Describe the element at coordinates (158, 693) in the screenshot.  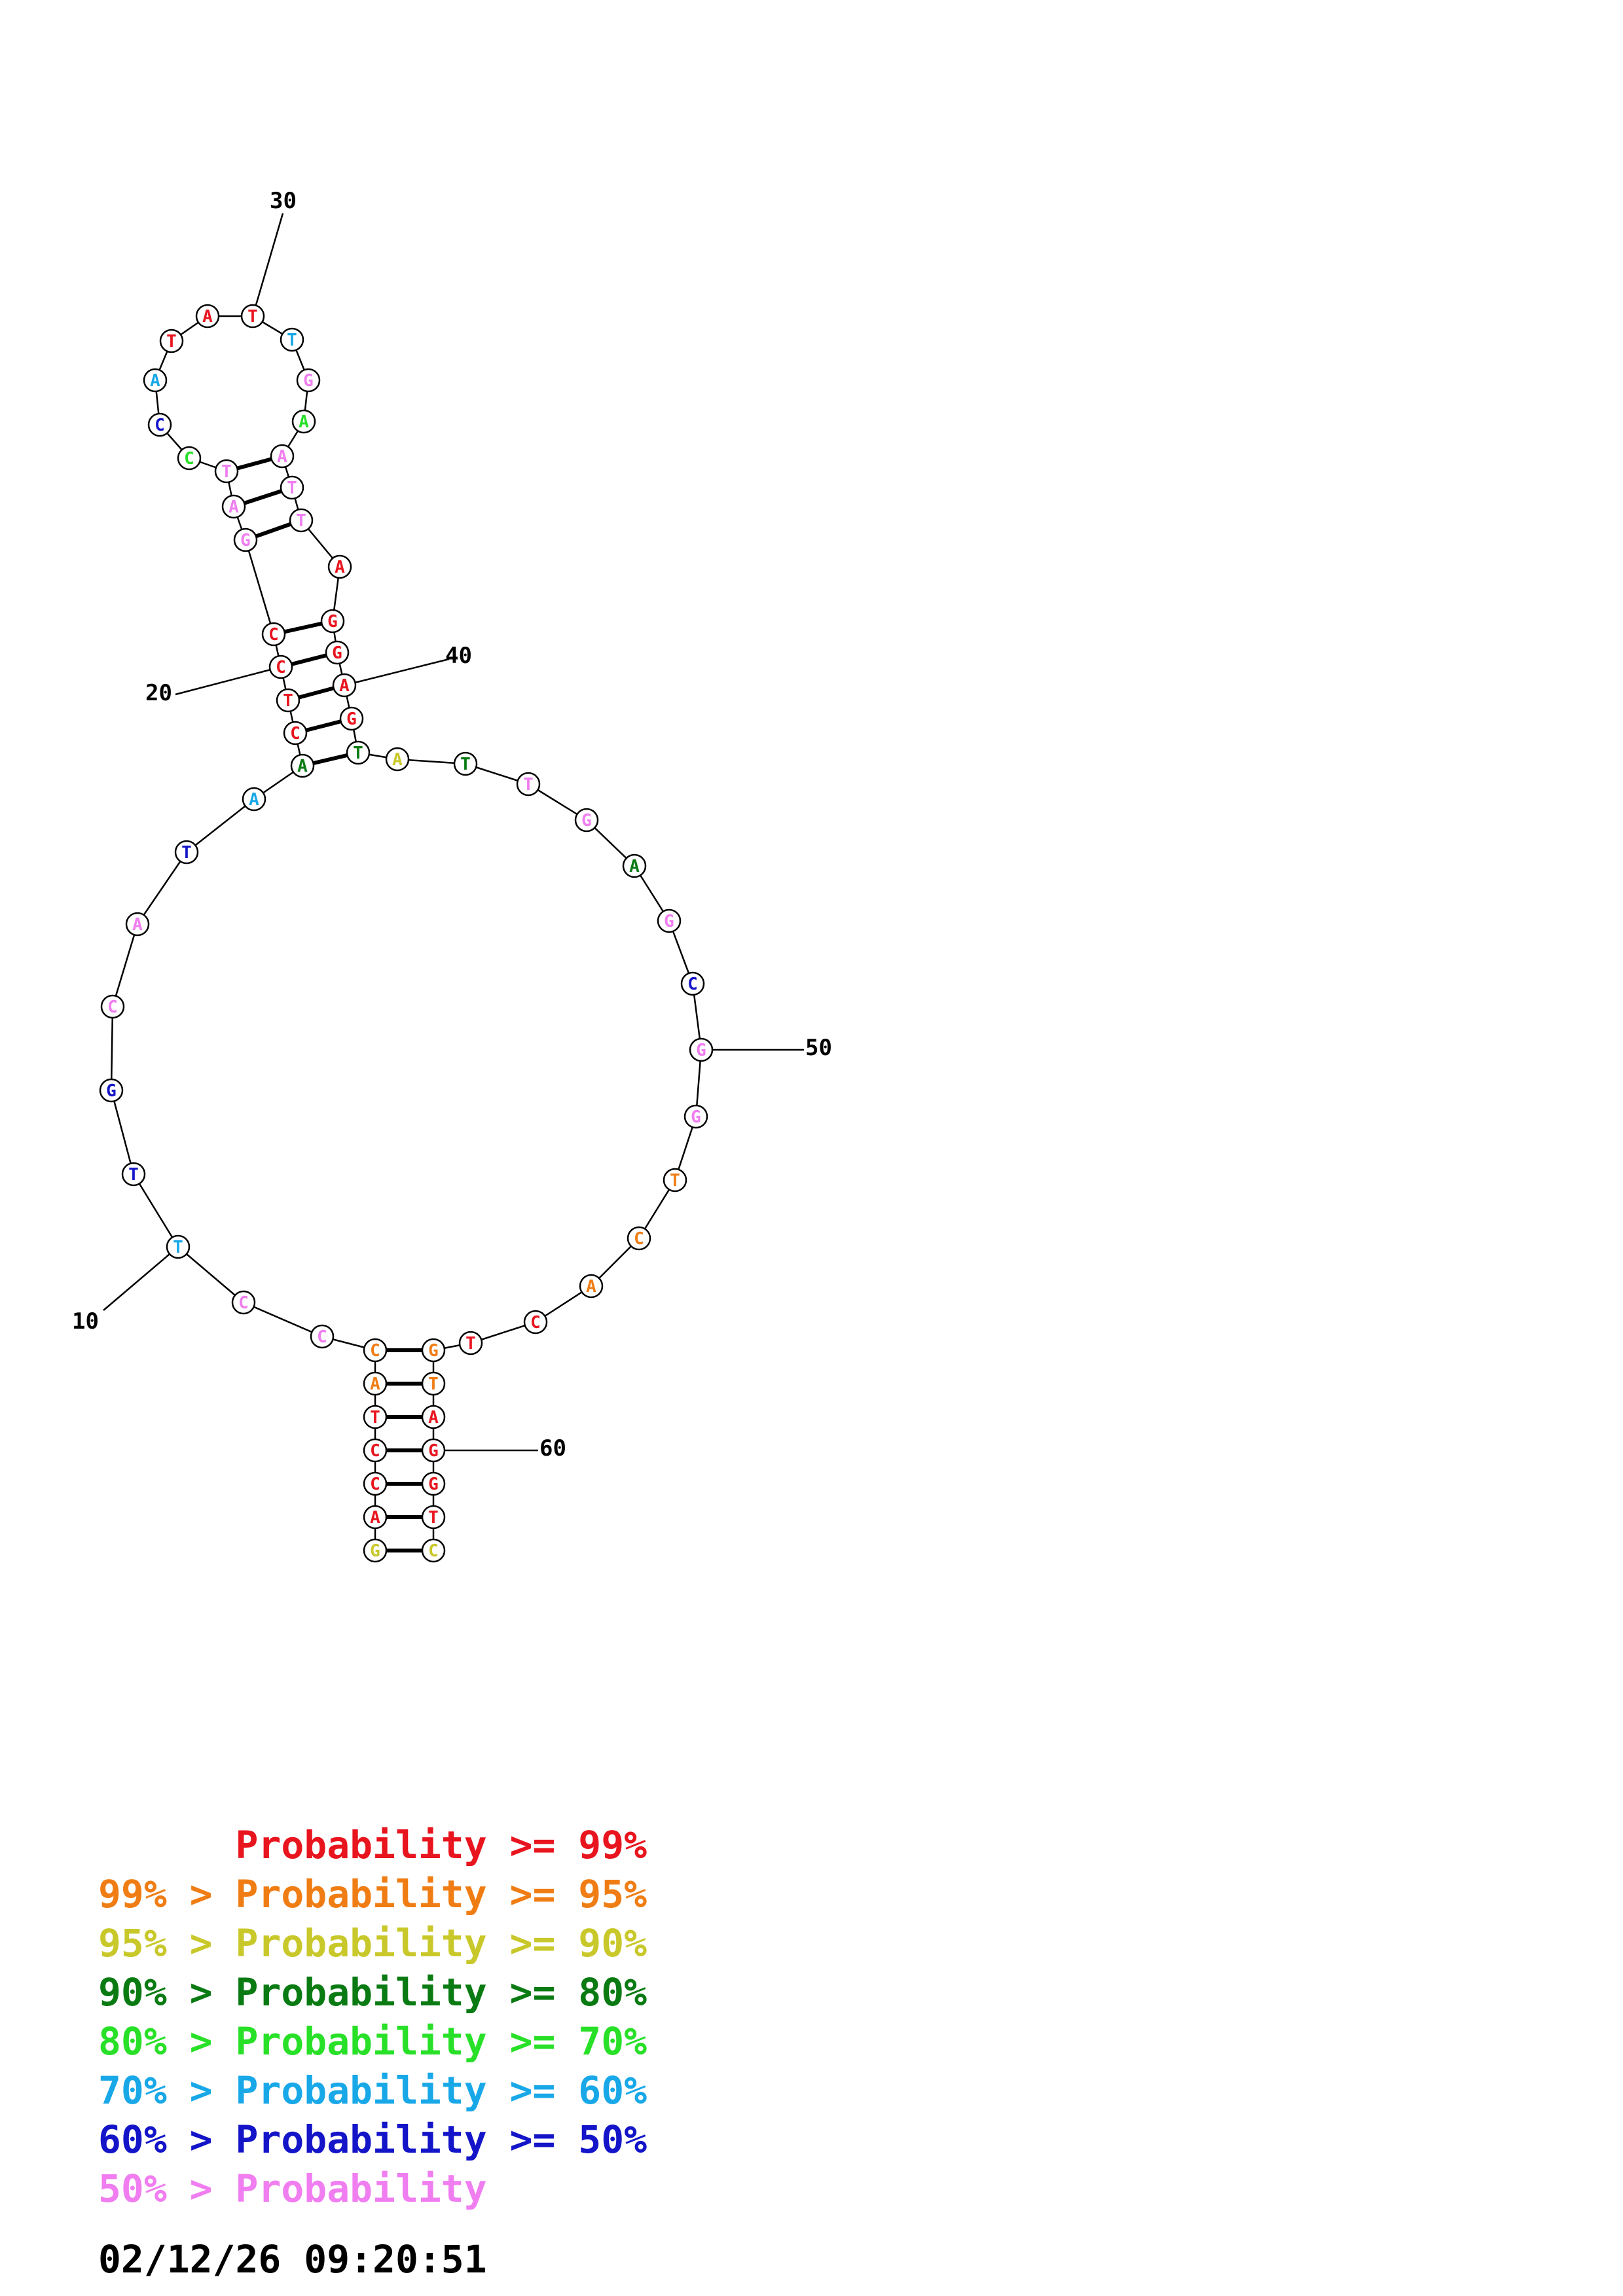
I see `index-label: 20` at that location.